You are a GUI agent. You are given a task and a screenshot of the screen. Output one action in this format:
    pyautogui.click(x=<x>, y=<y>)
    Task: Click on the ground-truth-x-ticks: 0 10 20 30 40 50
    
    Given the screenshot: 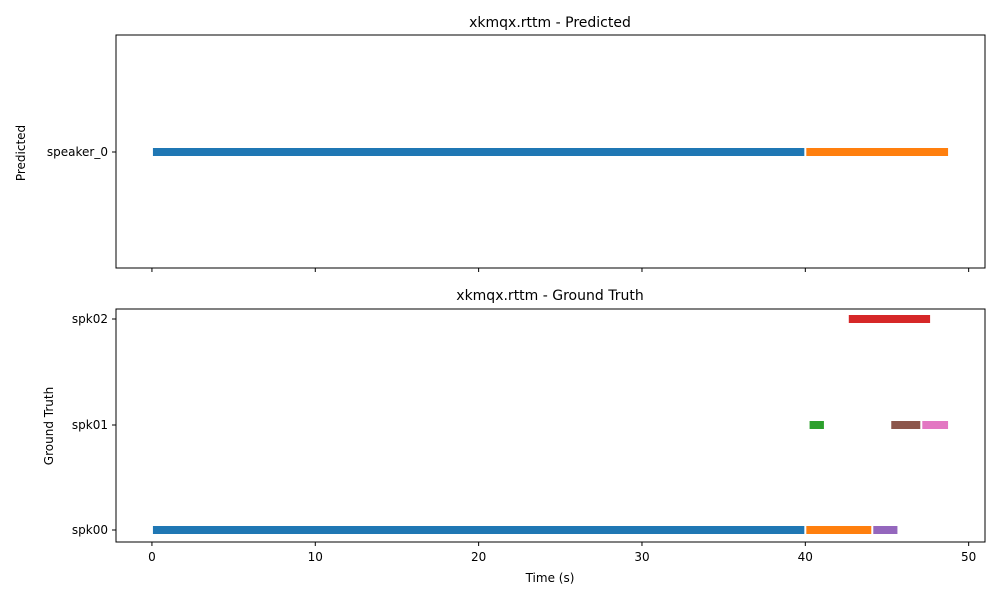 What is the action you would take?
    pyautogui.click(x=562, y=553)
    